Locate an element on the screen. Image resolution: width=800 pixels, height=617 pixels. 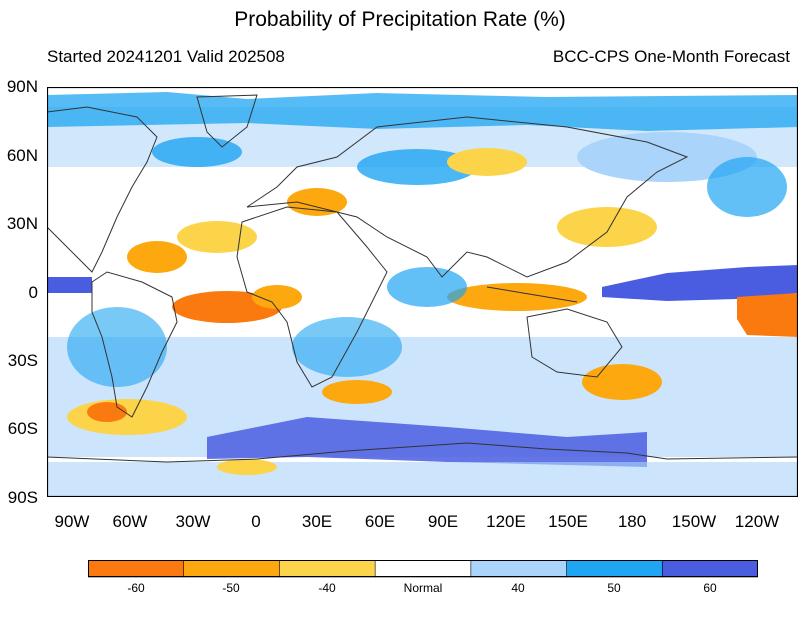
lat-label-30s: 30S is located at coordinates (22, 360).